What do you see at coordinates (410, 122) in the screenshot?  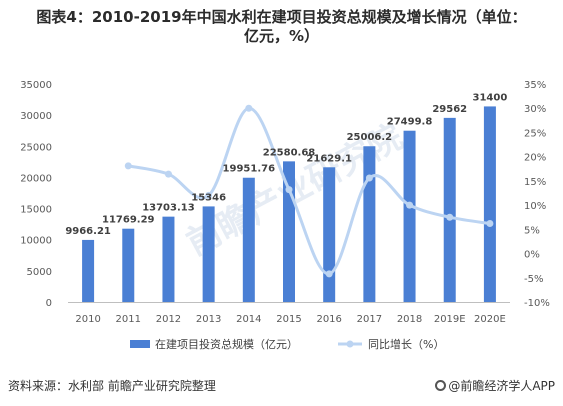 I see `bar-value-label: 27499.8` at bounding box center [410, 122].